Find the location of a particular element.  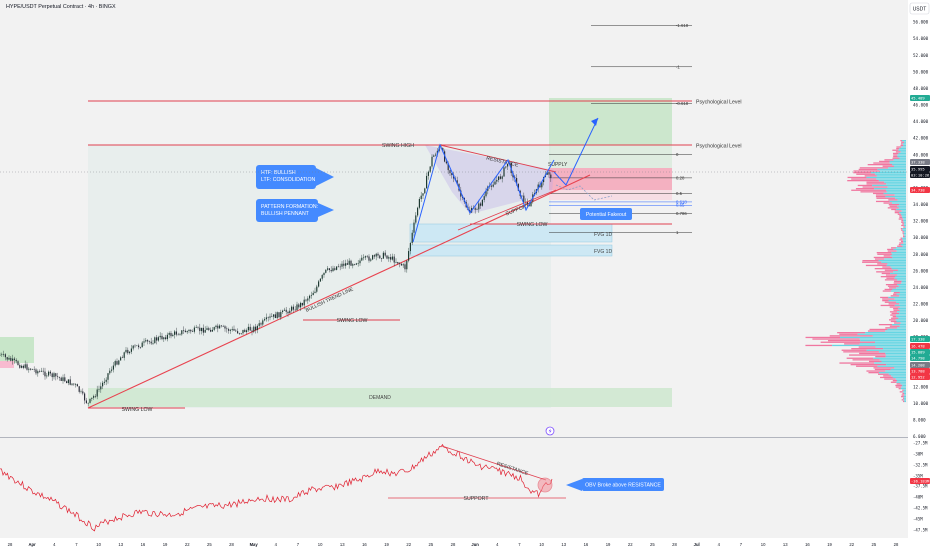

currency-button is located at coordinates (919, 8).